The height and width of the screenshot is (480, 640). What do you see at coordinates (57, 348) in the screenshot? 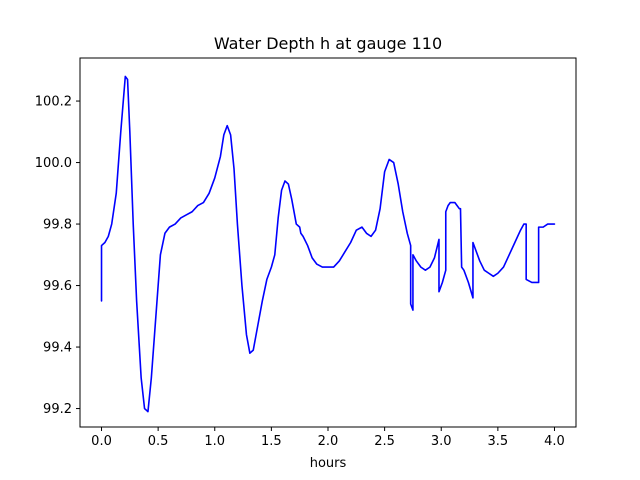
I see `y-tick-label: 99.4` at bounding box center [57, 348].